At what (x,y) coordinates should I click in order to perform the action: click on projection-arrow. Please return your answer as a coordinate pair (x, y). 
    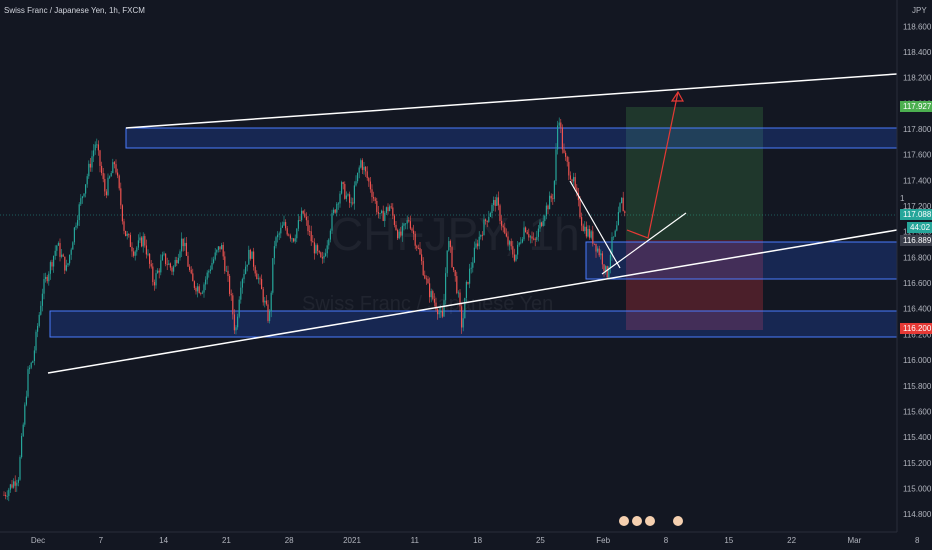
    Looking at the image, I should click on (652, 165).